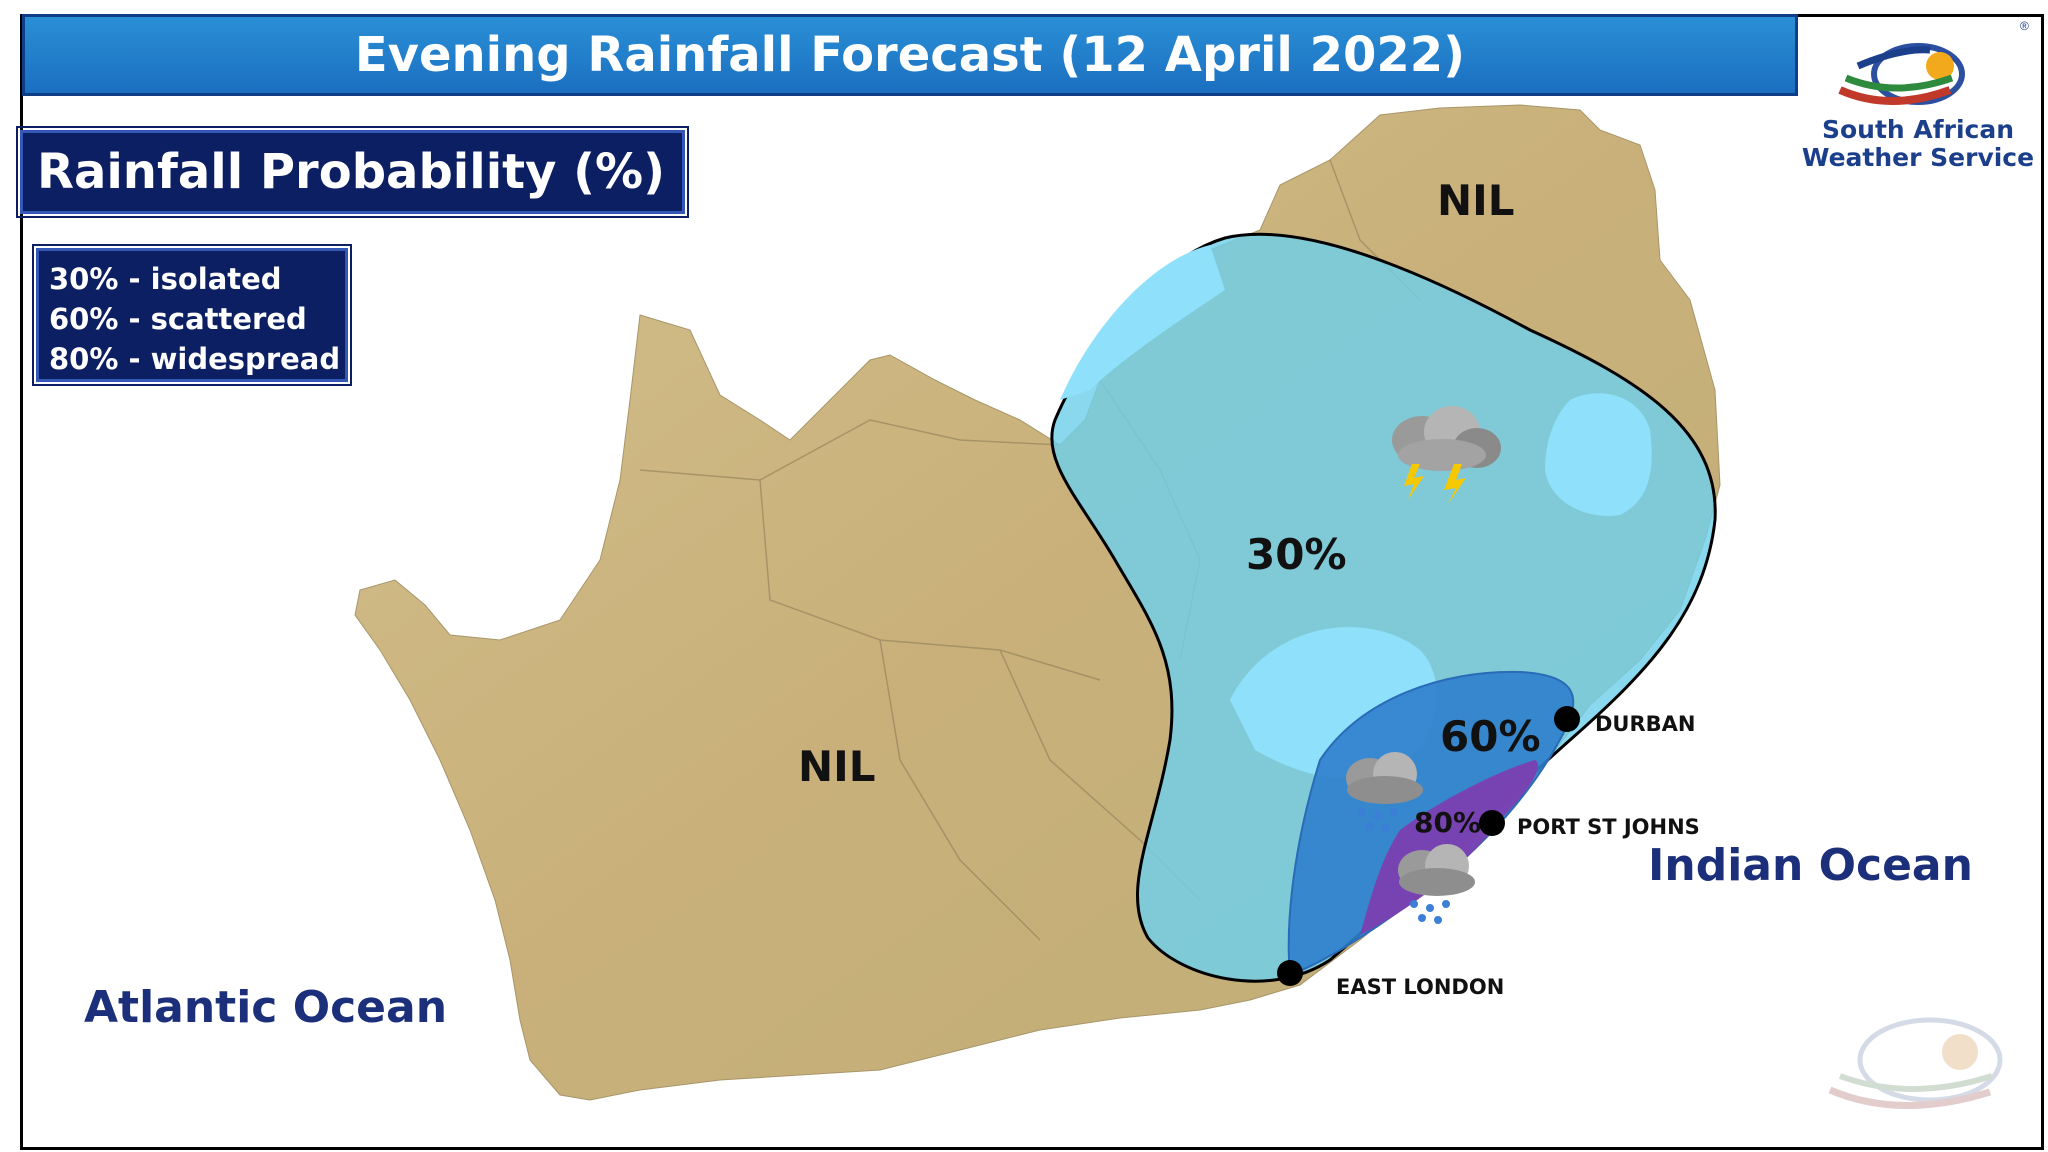  Describe the element at coordinates (165, 279) in the screenshot. I see `legend-item-30: 30% - isolated` at that location.